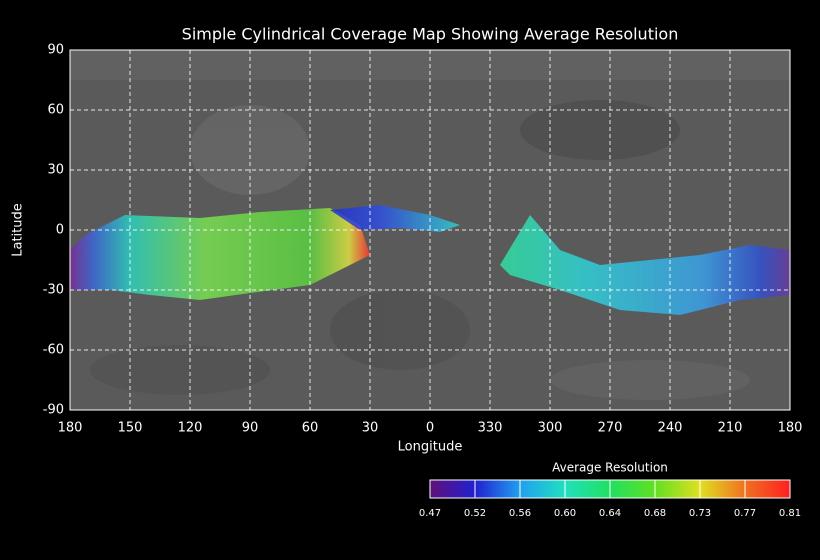  Describe the element at coordinates (610, 468) in the screenshot. I see `colorbar-title: Average Resolution` at that location.